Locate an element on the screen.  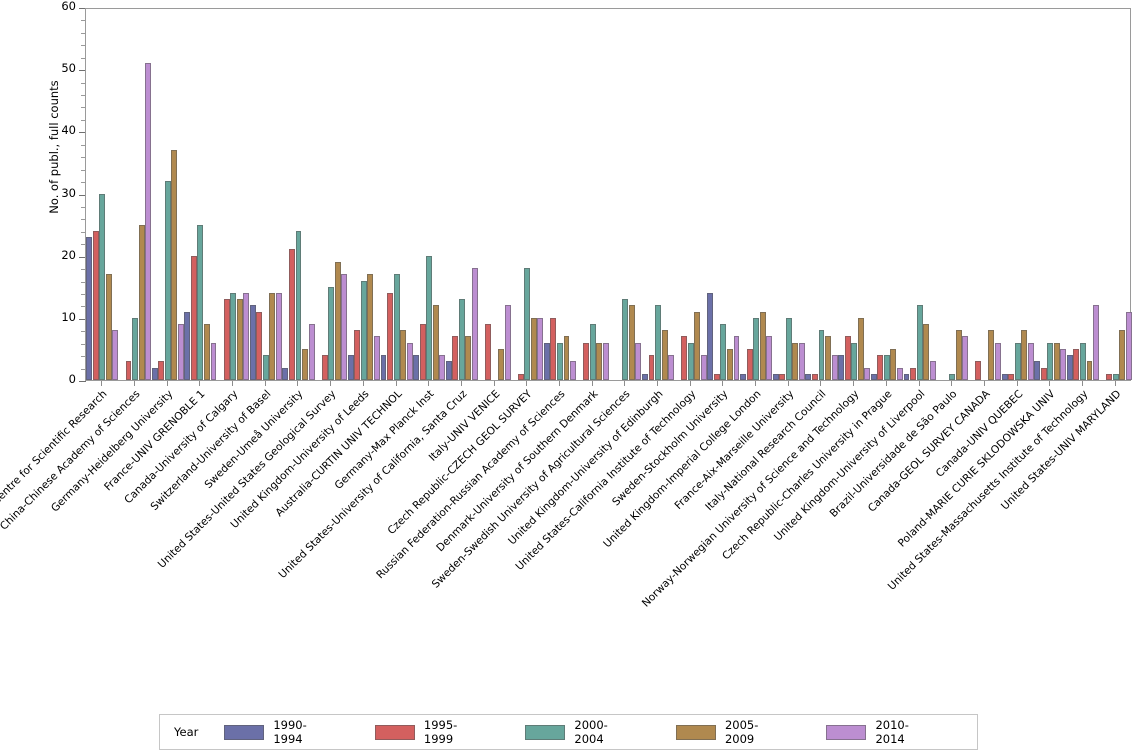
legend-item: 1995-1999 is located at coordinates (429, 732).